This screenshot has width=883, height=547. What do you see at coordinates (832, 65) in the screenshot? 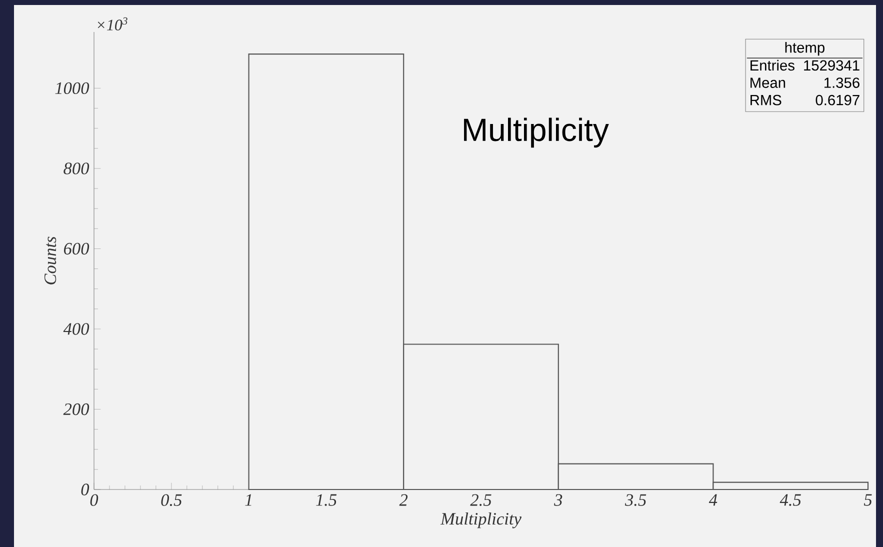
I see `annotation: 1529341` at bounding box center [832, 65].